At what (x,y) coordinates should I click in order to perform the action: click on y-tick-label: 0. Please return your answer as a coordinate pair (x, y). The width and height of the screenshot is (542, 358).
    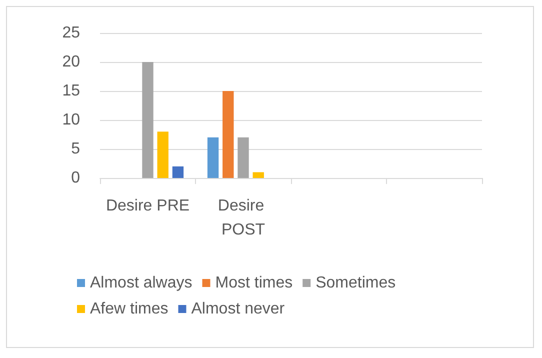
    Looking at the image, I should click on (75, 178).